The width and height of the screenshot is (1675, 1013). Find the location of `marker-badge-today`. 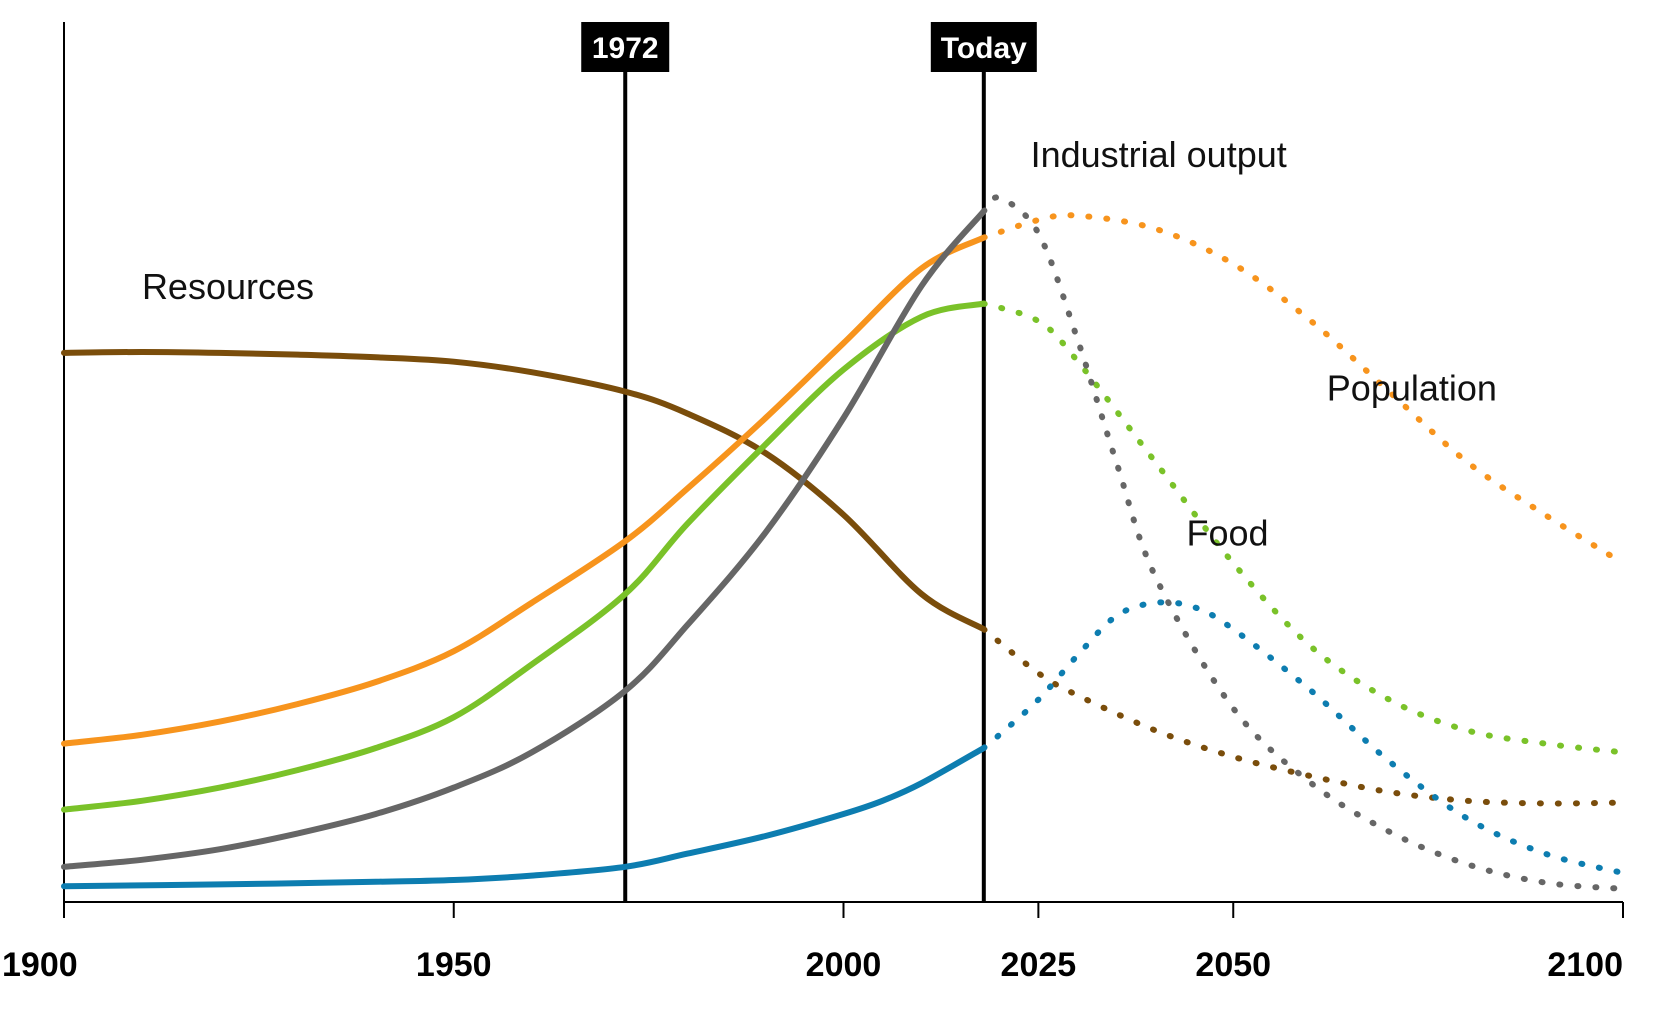

marker-badge-today is located at coordinates (983, 47).